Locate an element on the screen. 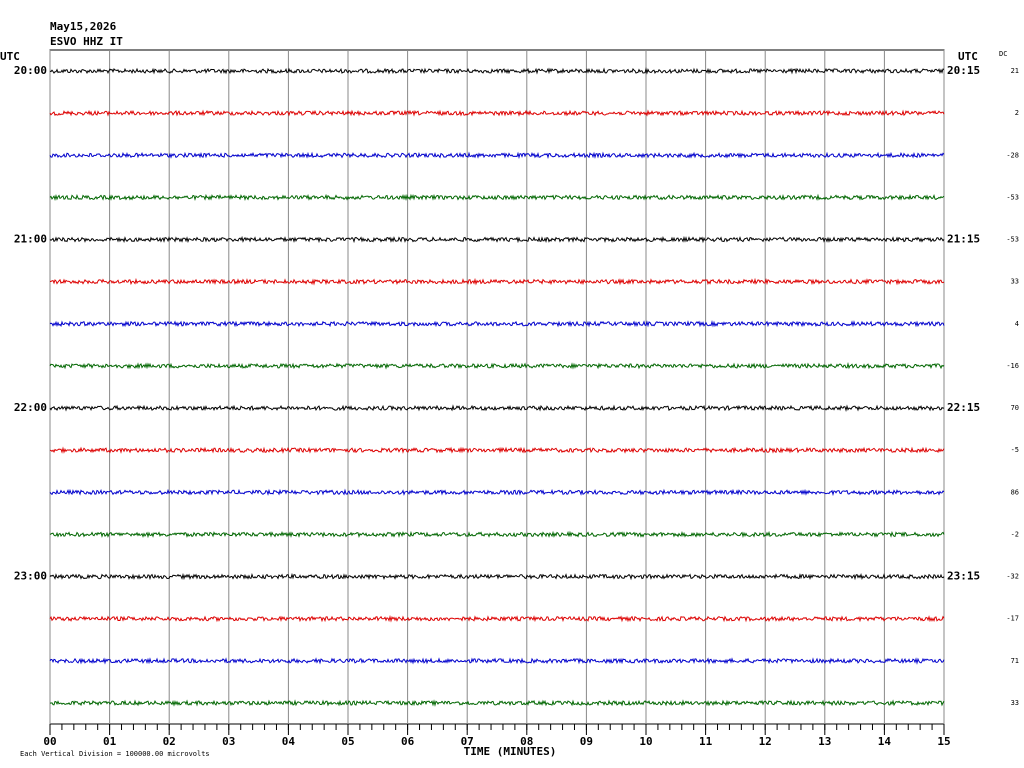 Image resolution: width=1024 pixels, height=768 pixels. right-time-label: 20:15 is located at coordinates (963, 70).